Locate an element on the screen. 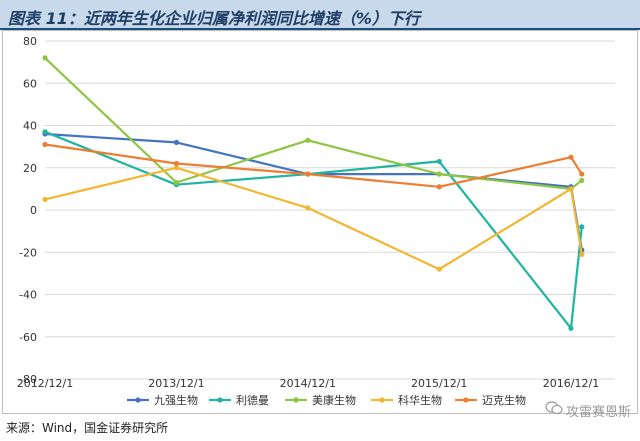 This screenshot has height=441, width=640. x-tick-label: 2014/12/1 is located at coordinates (308, 383).